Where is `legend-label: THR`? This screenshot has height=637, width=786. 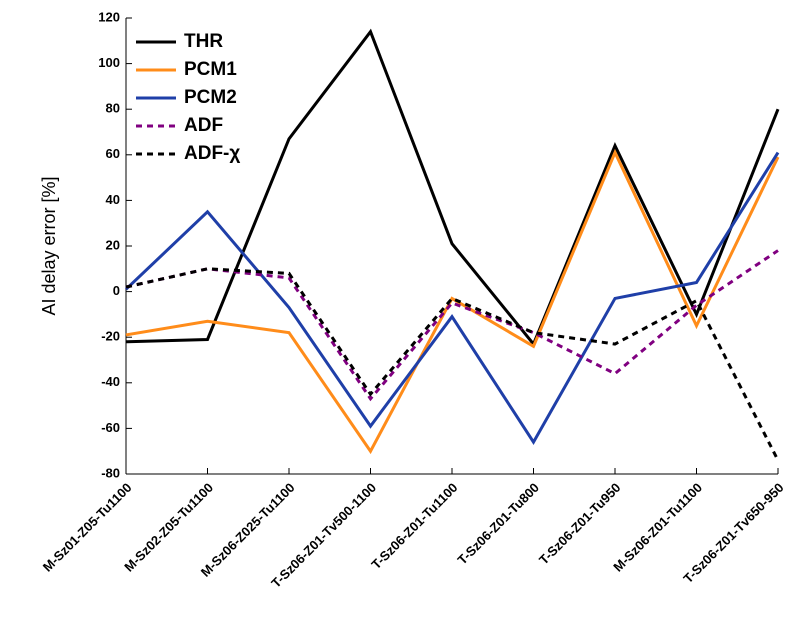
legend-label: THR is located at coordinates (203, 41).